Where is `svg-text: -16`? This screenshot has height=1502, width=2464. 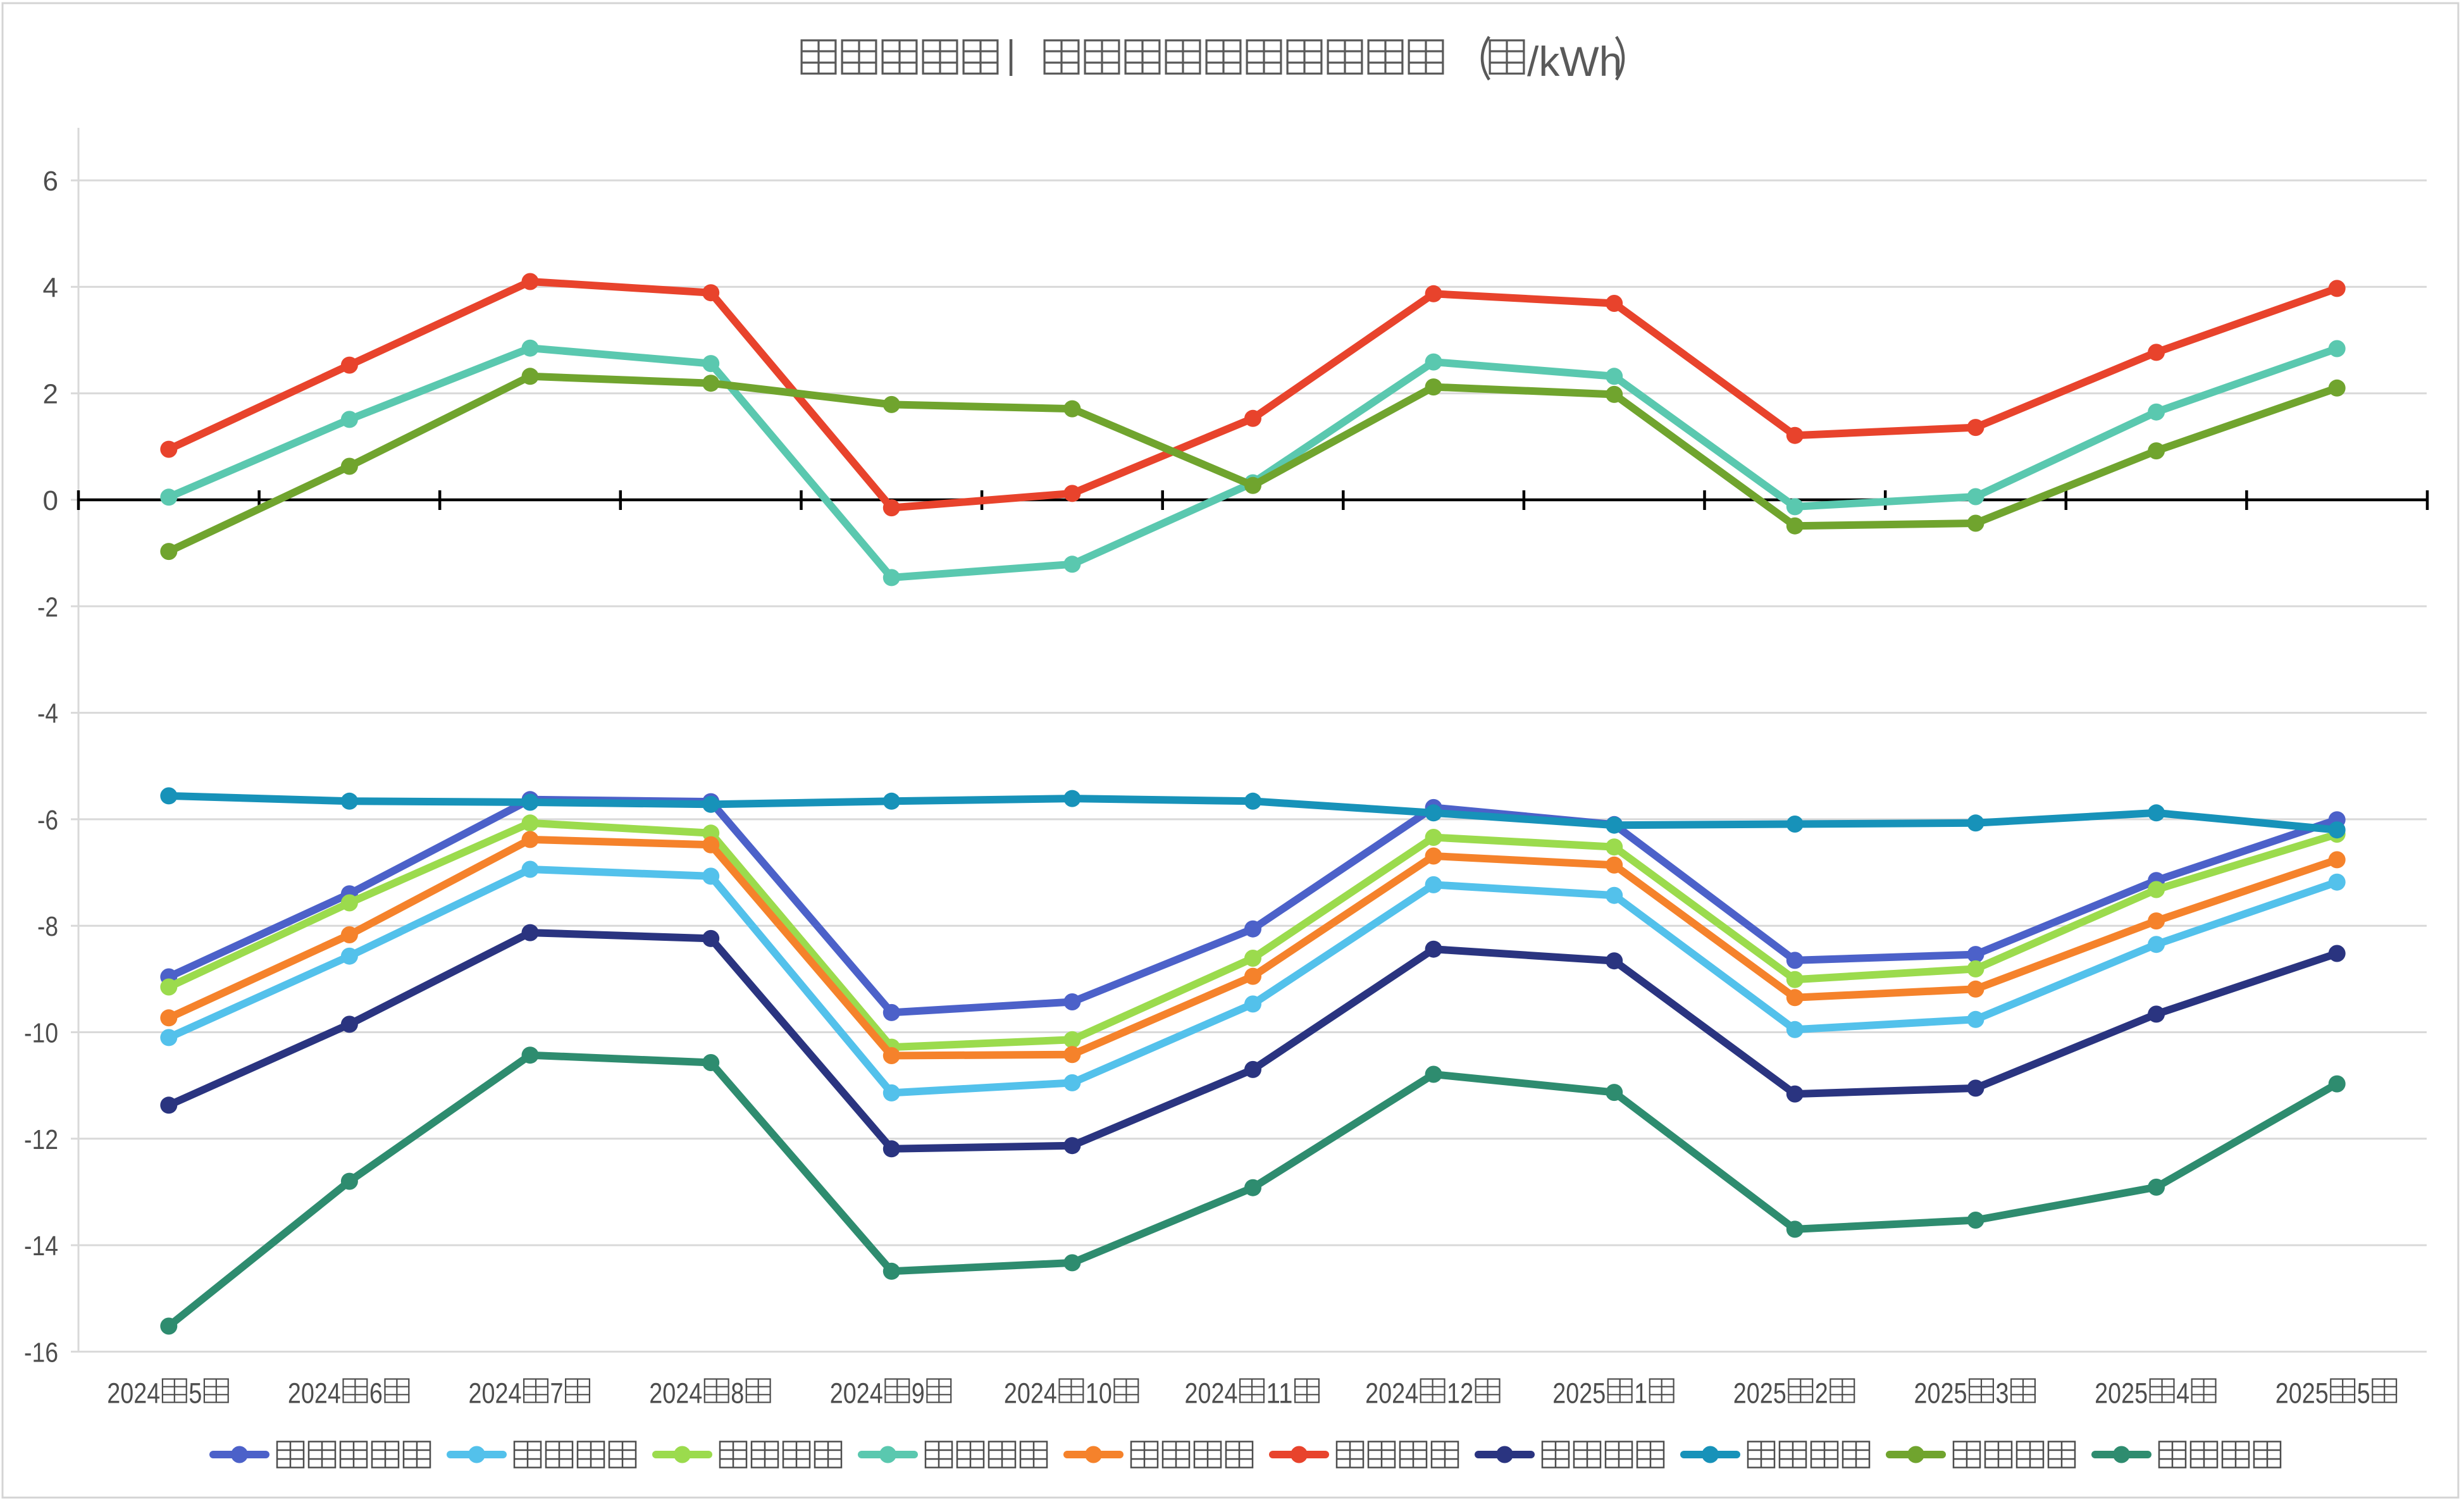
svg-text: -16 is located at coordinates (41, 1352).